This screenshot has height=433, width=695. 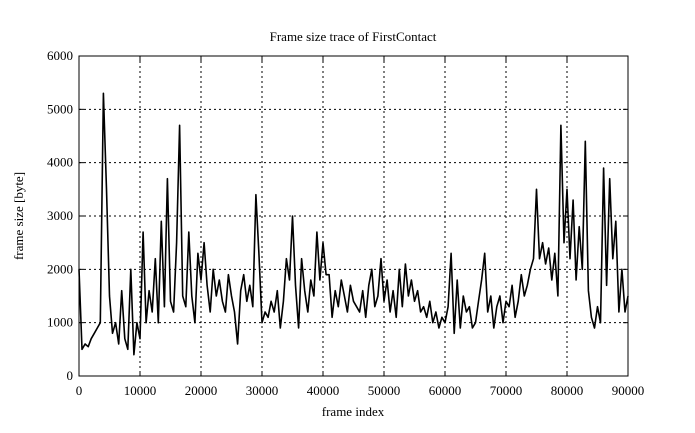 I want to click on y-tick-label: 2000, so click(x=60, y=268).